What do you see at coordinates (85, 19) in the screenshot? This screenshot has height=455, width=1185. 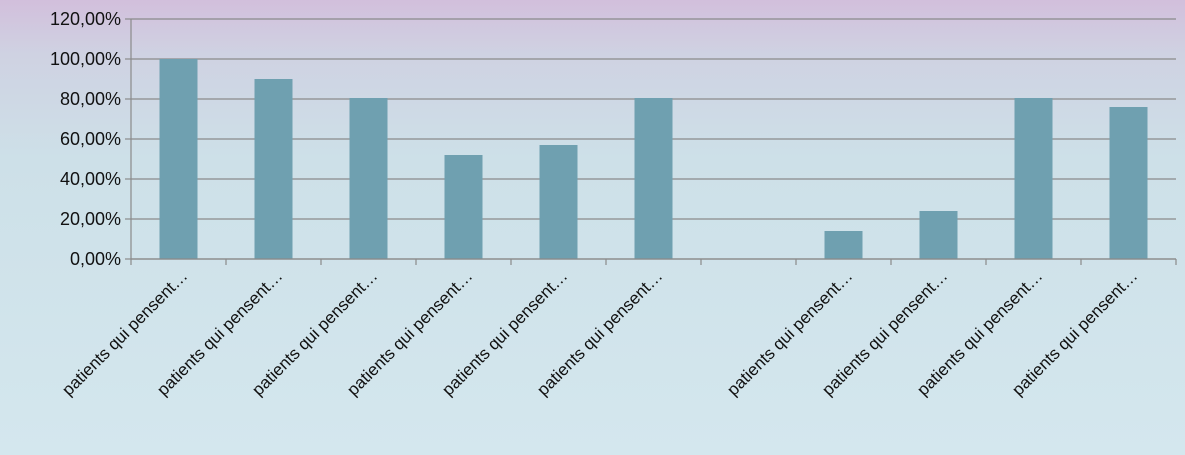 I see `y-tick-label: 120,00%` at bounding box center [85, 19].